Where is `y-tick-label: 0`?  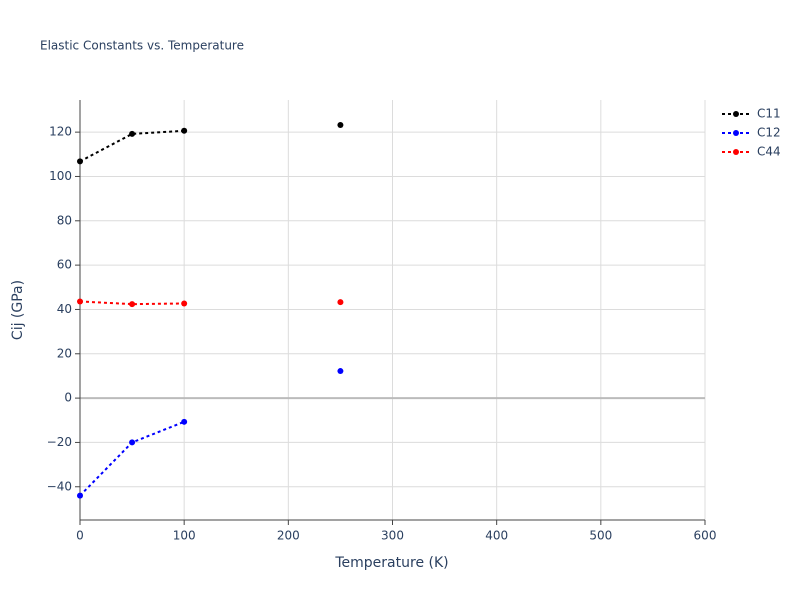 y-tick-label: 0 is located at coordinates (68, 398).